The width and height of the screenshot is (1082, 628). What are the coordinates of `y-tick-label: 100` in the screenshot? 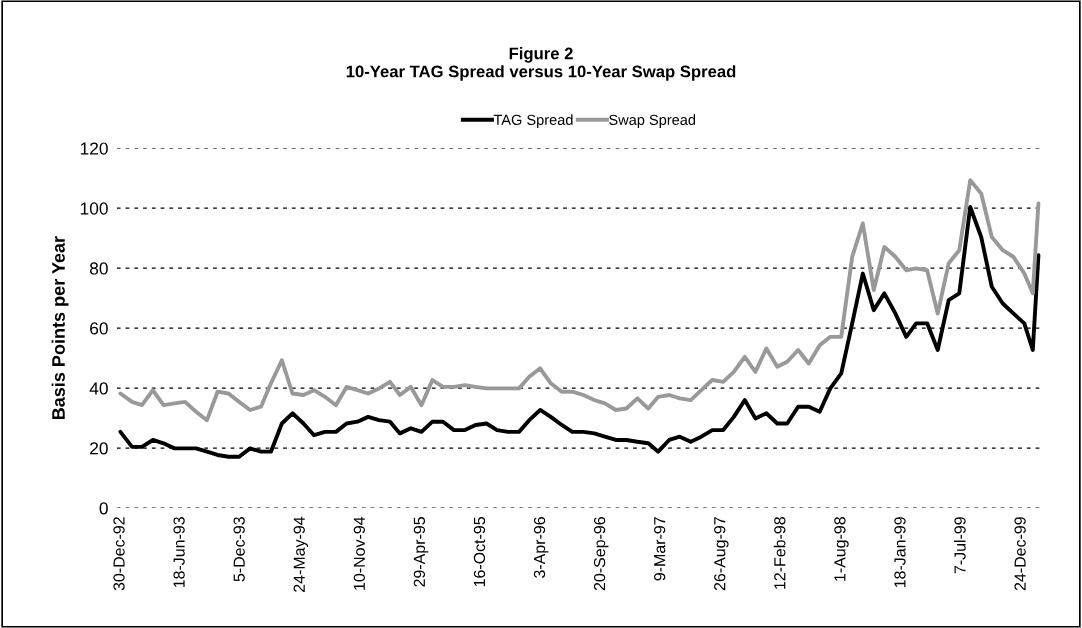 It's located at (94, 208).